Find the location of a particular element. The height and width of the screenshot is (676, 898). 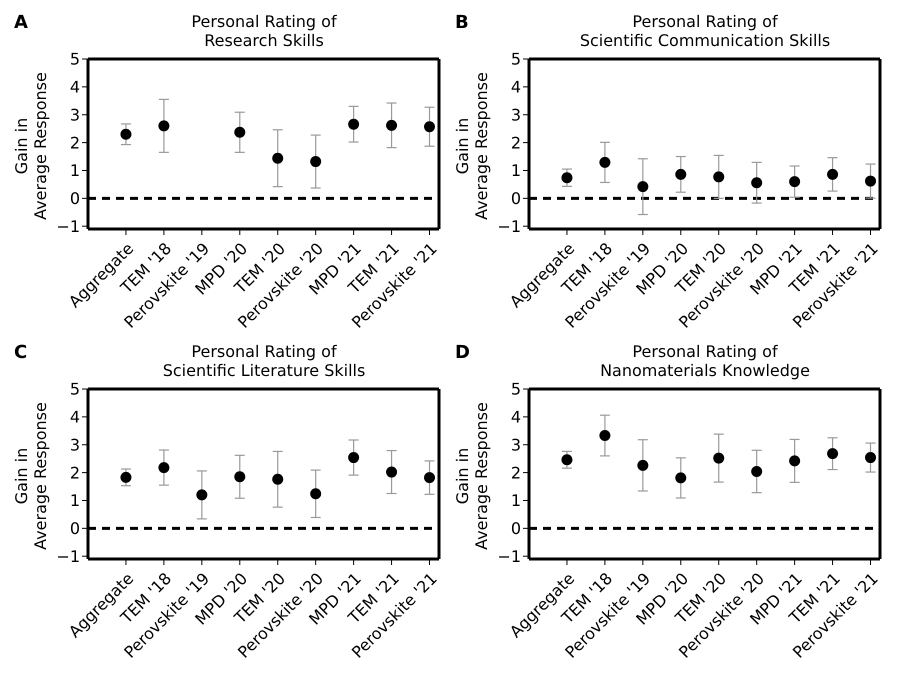

chart-title: Personal Rating of Nanomaterials Knowledge is located at coordinates (705, 361).